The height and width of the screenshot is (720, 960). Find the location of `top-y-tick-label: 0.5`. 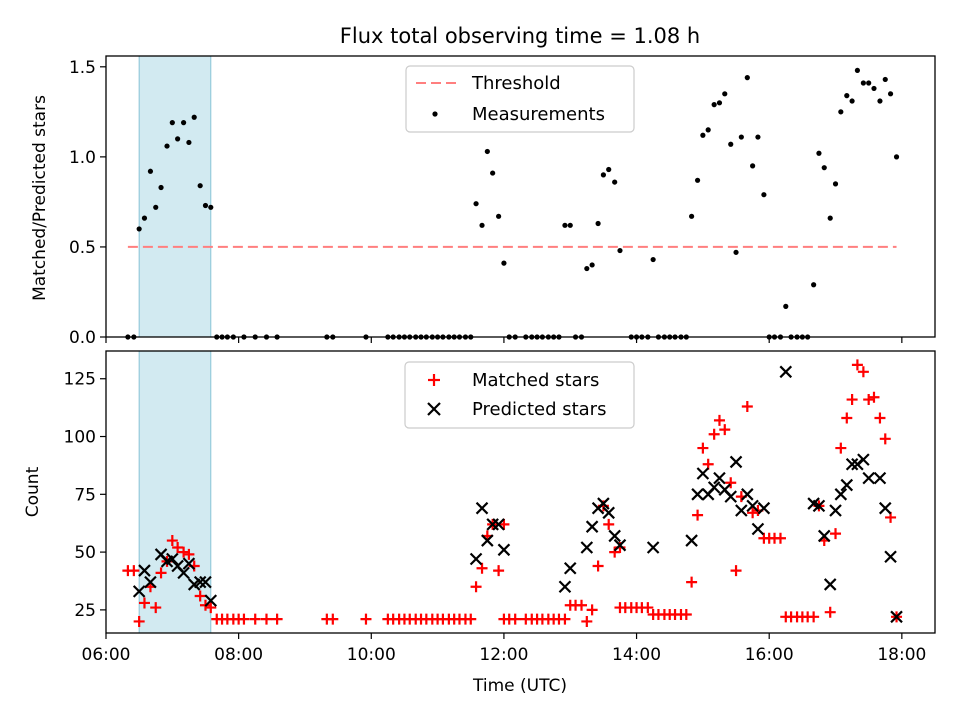

top-y-tick-label: 0.5 is located at coordinates (82, 248).